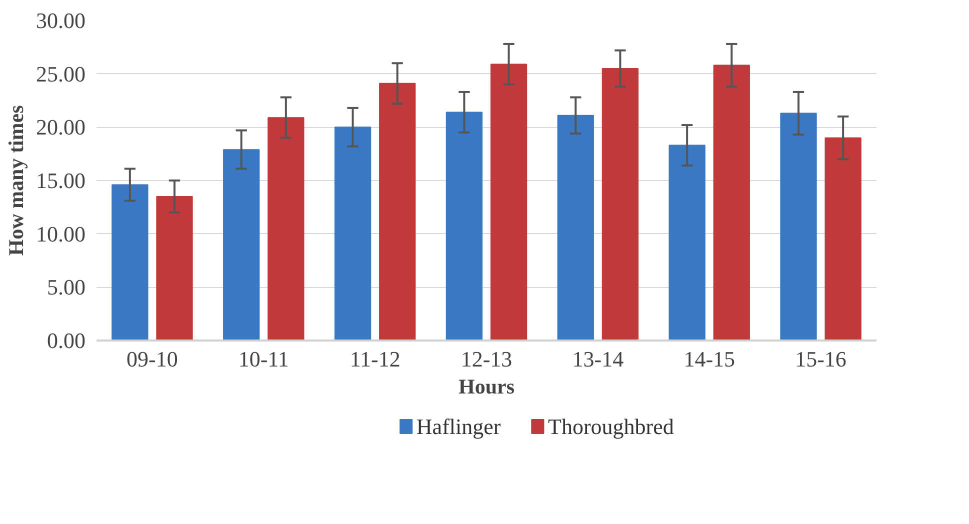 The image size is (969, 524). What do you see at coordinates (61, 127) in the screenshot?
I see `y-tick-label: 20.00` at bounding box center [61, 127].